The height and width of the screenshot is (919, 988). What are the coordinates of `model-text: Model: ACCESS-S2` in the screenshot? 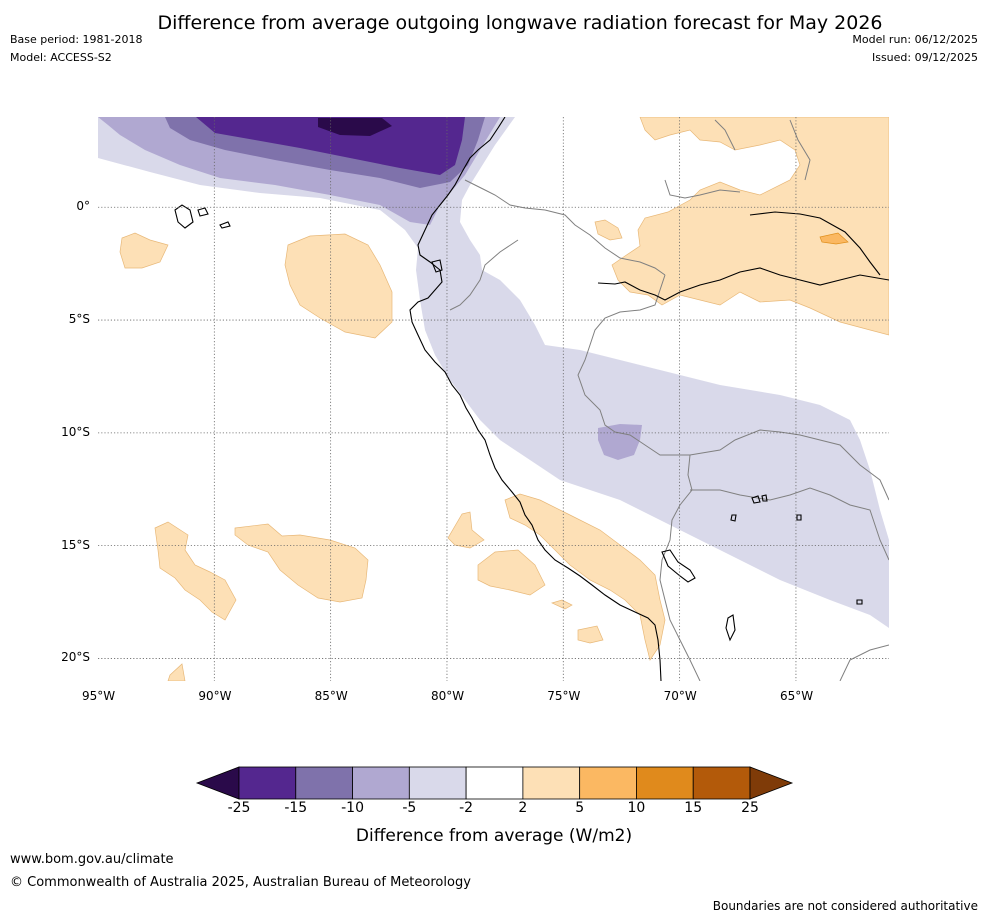 It's located at (61, 57).